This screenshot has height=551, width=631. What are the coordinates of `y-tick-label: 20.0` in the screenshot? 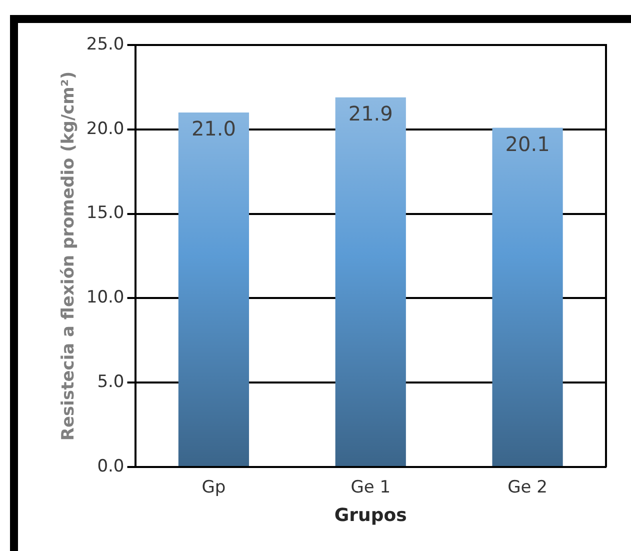 It's located at (105, 128).